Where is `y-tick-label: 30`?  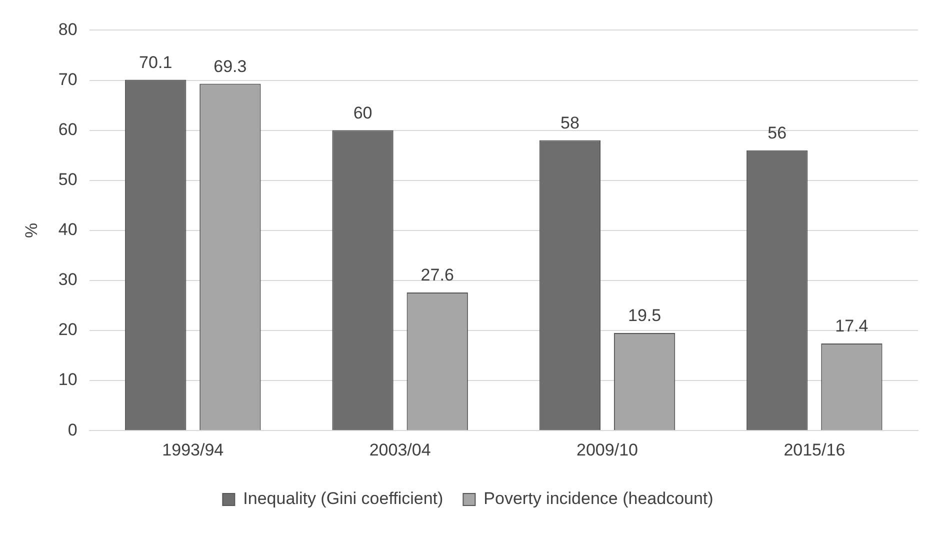 y-tick-label: 30 is located at coordinates (68, 280).